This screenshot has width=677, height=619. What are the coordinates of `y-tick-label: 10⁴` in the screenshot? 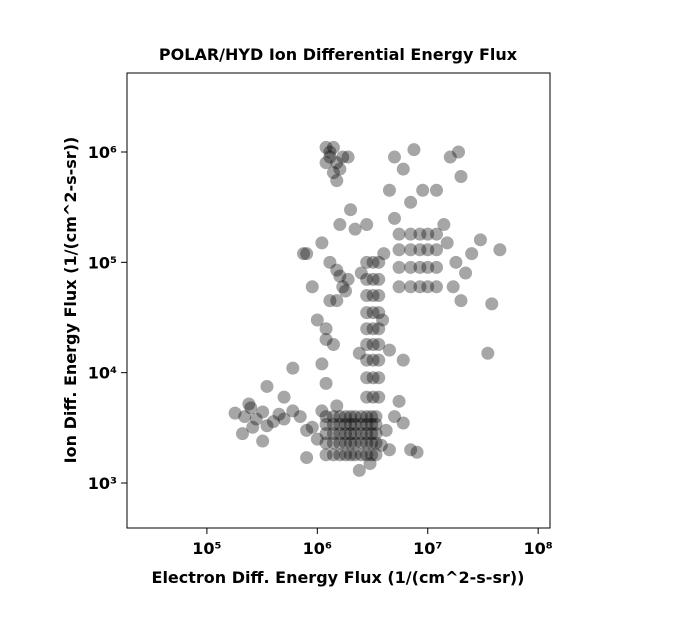 It's located at (102, 373).